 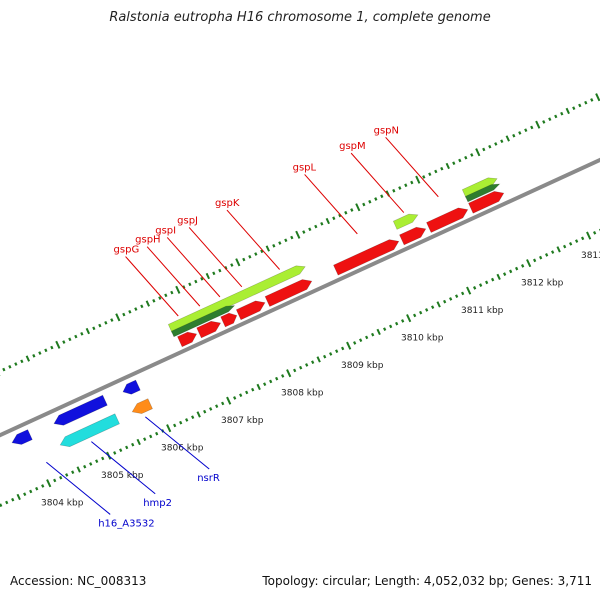 What do you see at coordinates (122, 476) in the screenshot?
I see `scale-label: 3805 kbp` at bounding box center [122, 476].